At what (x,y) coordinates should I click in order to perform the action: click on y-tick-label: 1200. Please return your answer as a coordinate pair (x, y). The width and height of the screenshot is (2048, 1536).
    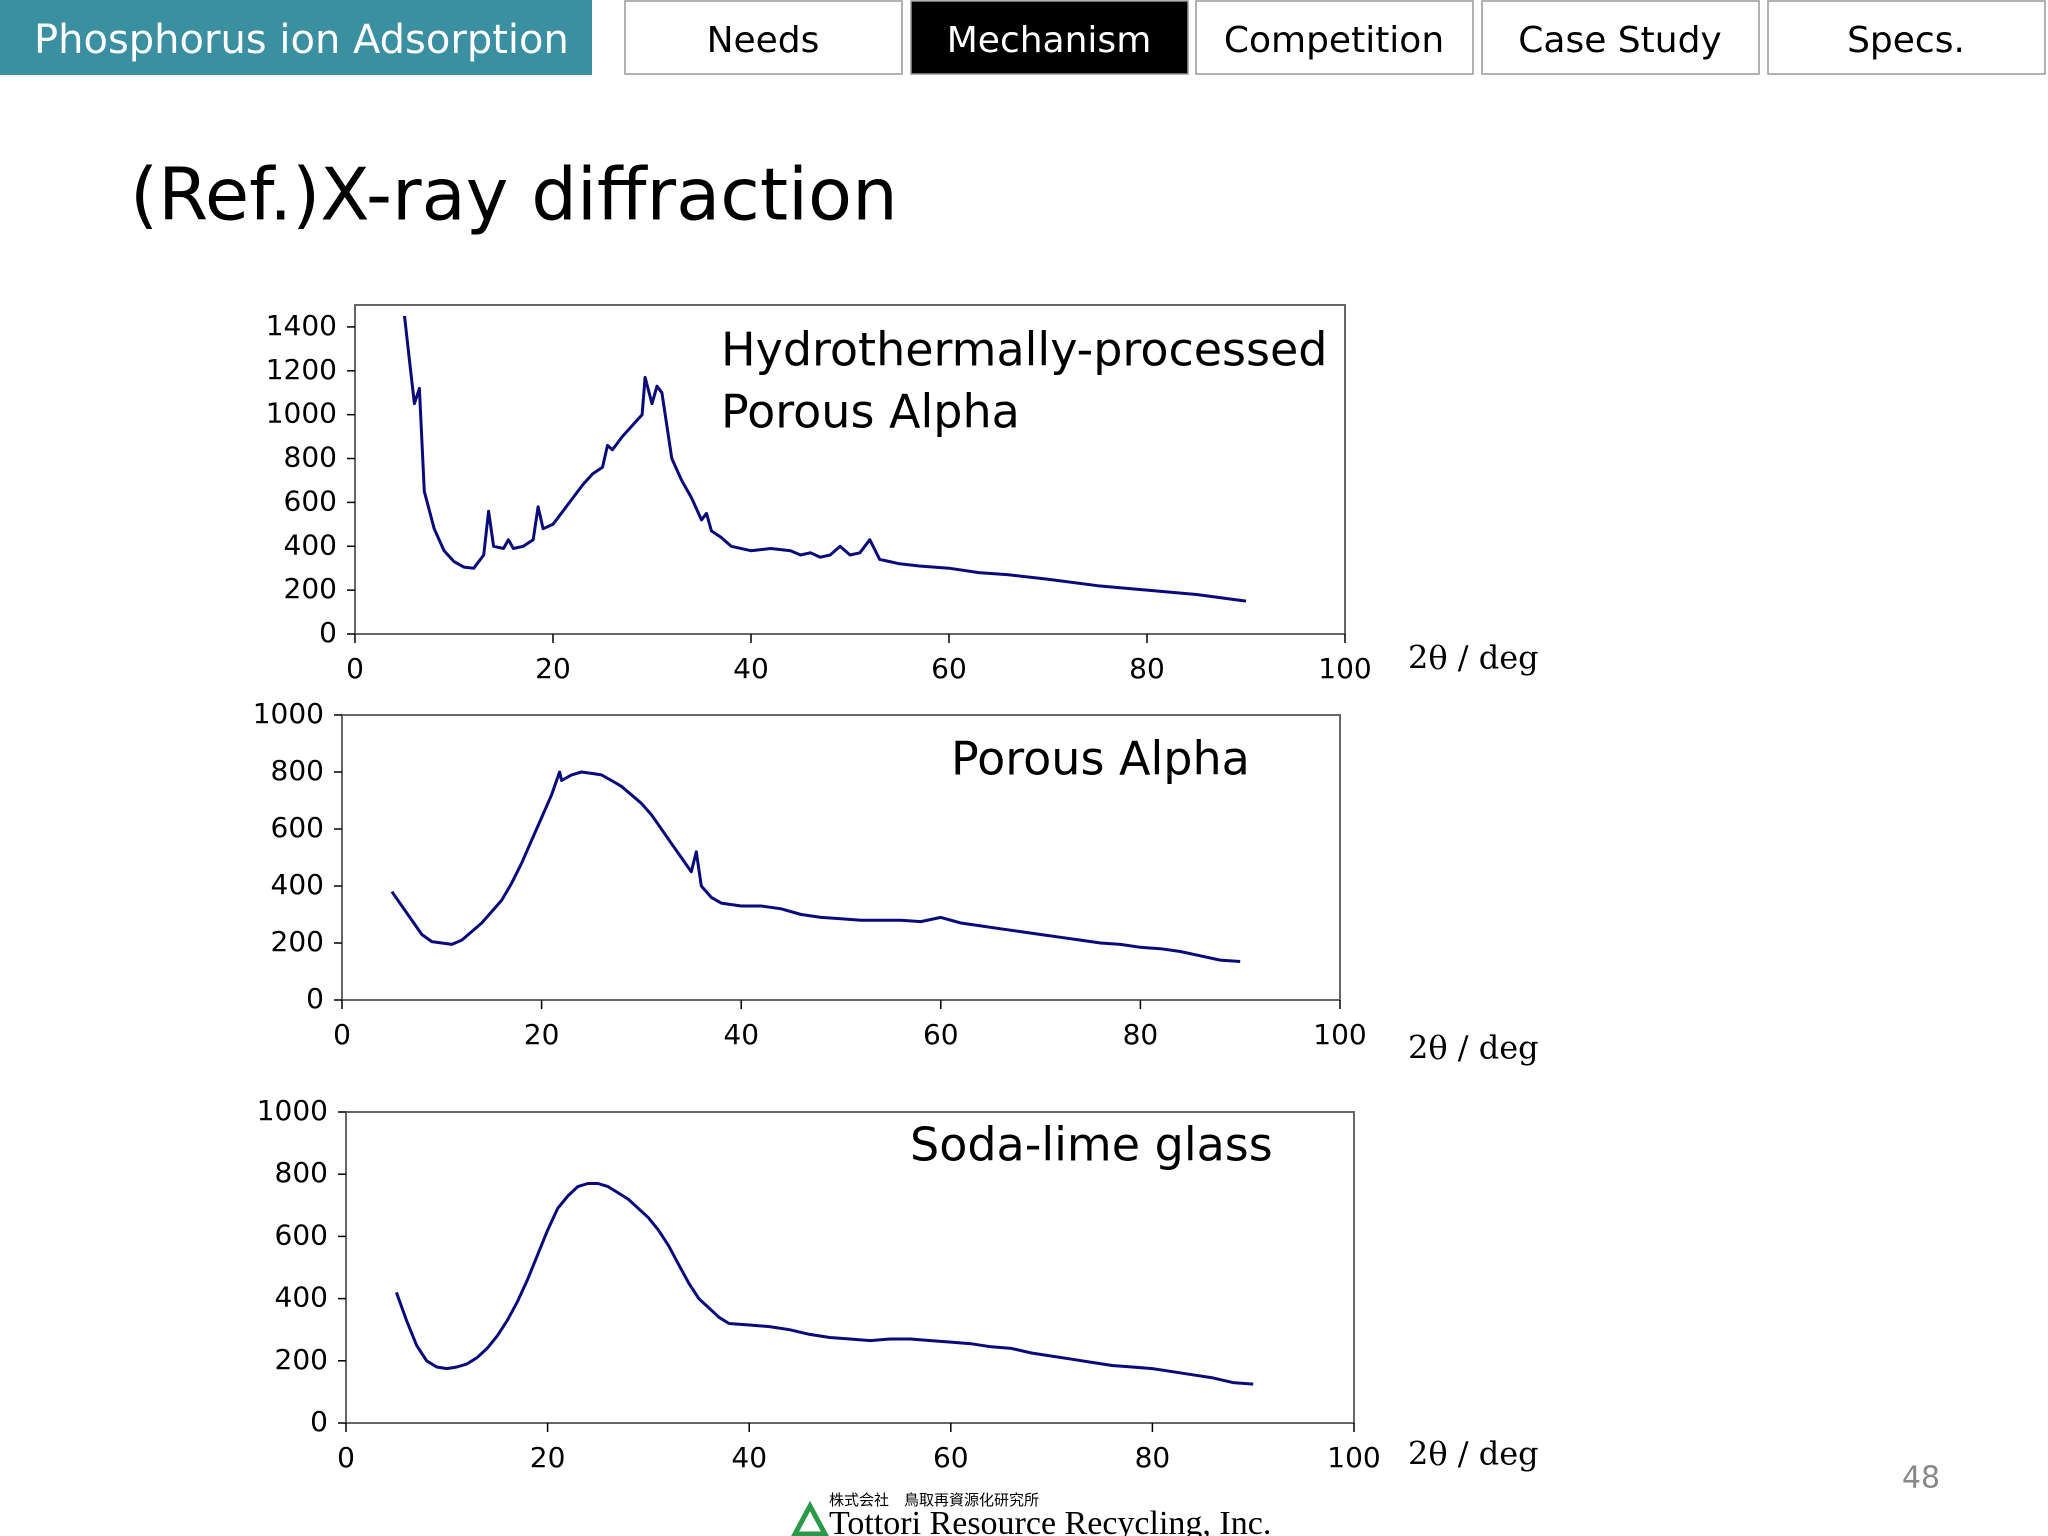
    Looking at the image, I should click on (301, 369).